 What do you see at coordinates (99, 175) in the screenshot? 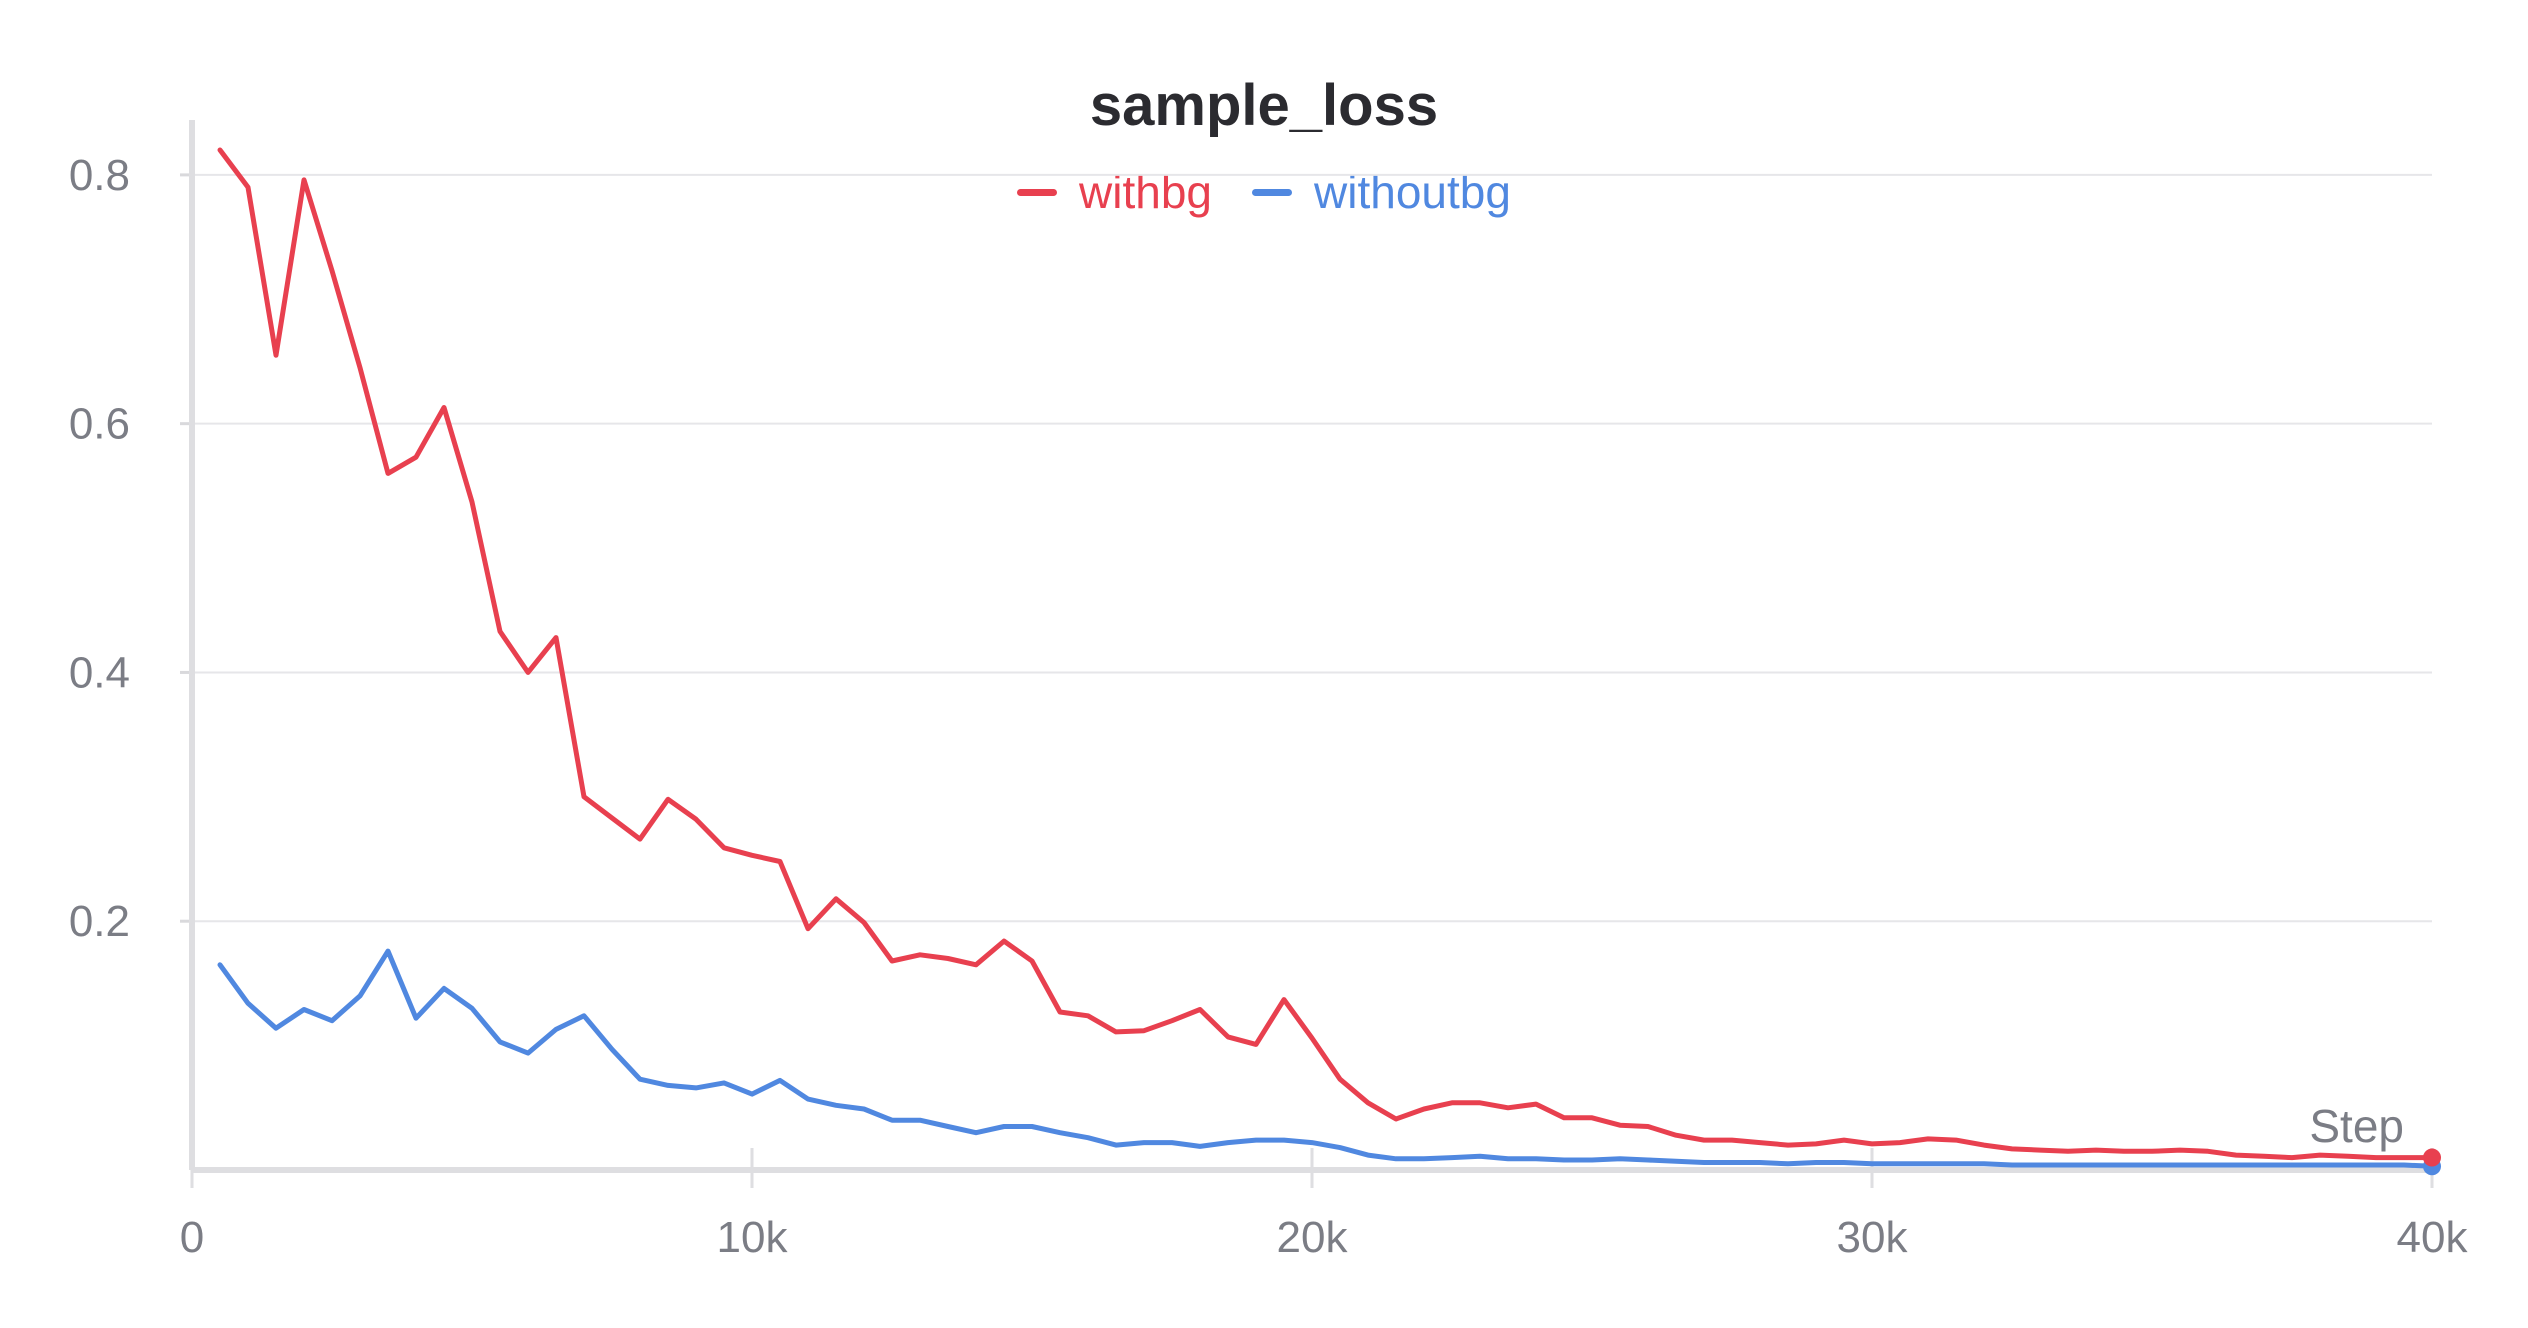
I see `y-tick-label: 0.8` at bounding box center [99, 175].